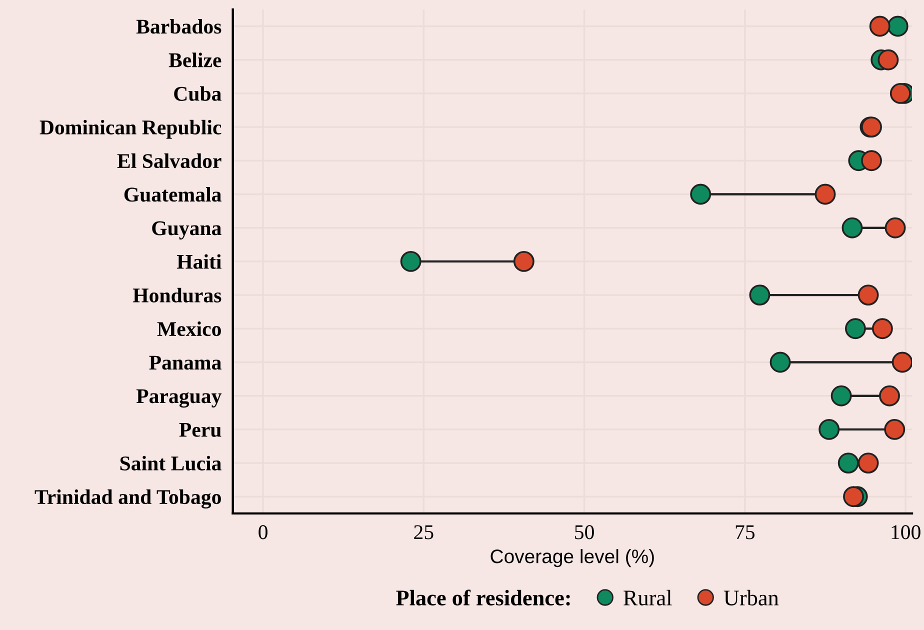 The width and height of the screenshot is (924, 630). I want to click on legend-label: Rural, so click(648, 598).